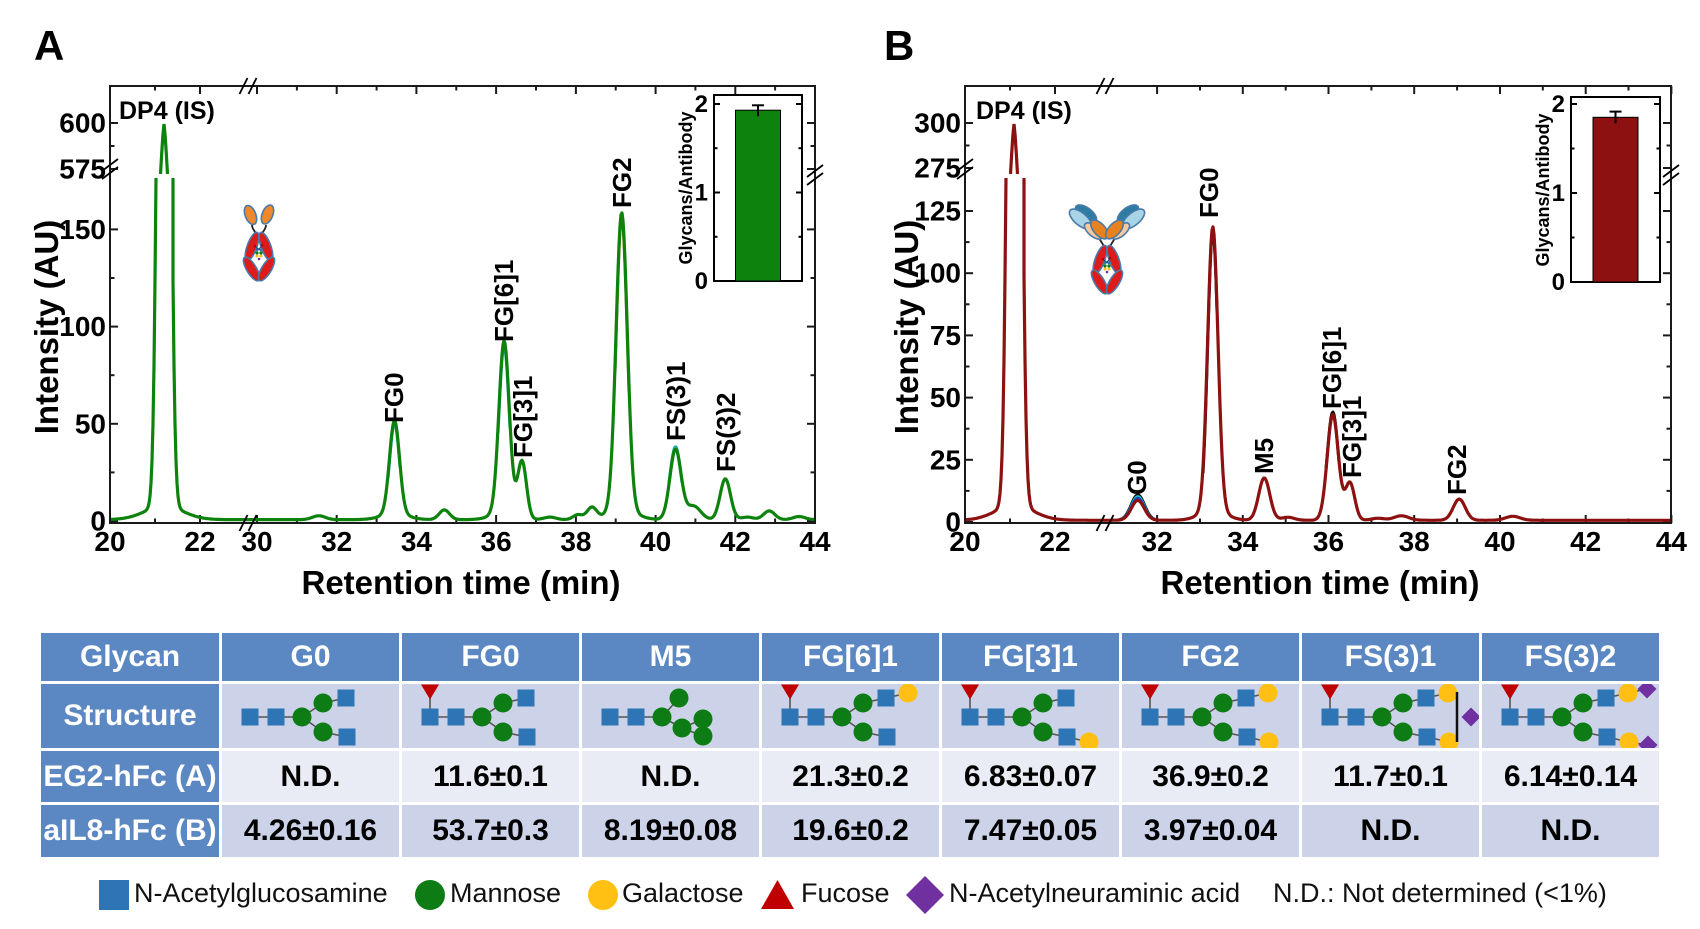 This screenshot has height=929, width=1700. I want to click on svg-text: FS(3)1, so click(676, 401).